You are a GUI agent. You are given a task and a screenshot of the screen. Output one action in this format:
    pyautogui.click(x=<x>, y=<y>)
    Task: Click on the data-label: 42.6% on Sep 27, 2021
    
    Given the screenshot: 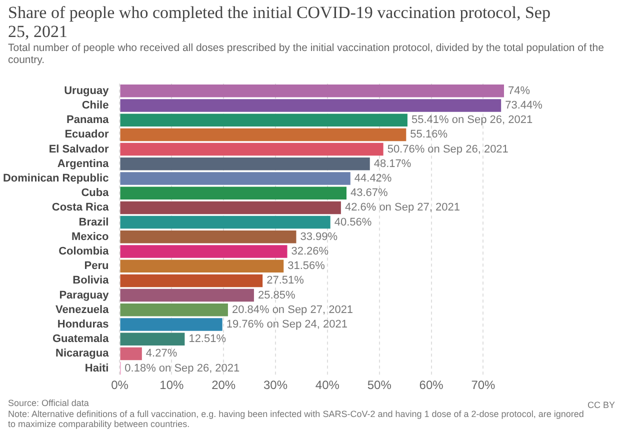 What is the action you would take?
    pyautogui.click(x=402, y=208)
    